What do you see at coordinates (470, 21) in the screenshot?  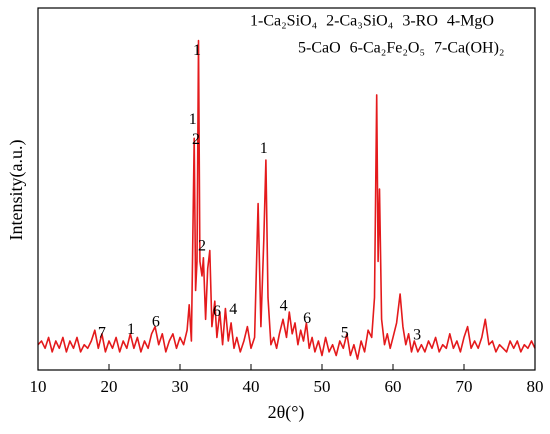 I see `legend-entry: 4-MgO` at bounding box center [470, 21].